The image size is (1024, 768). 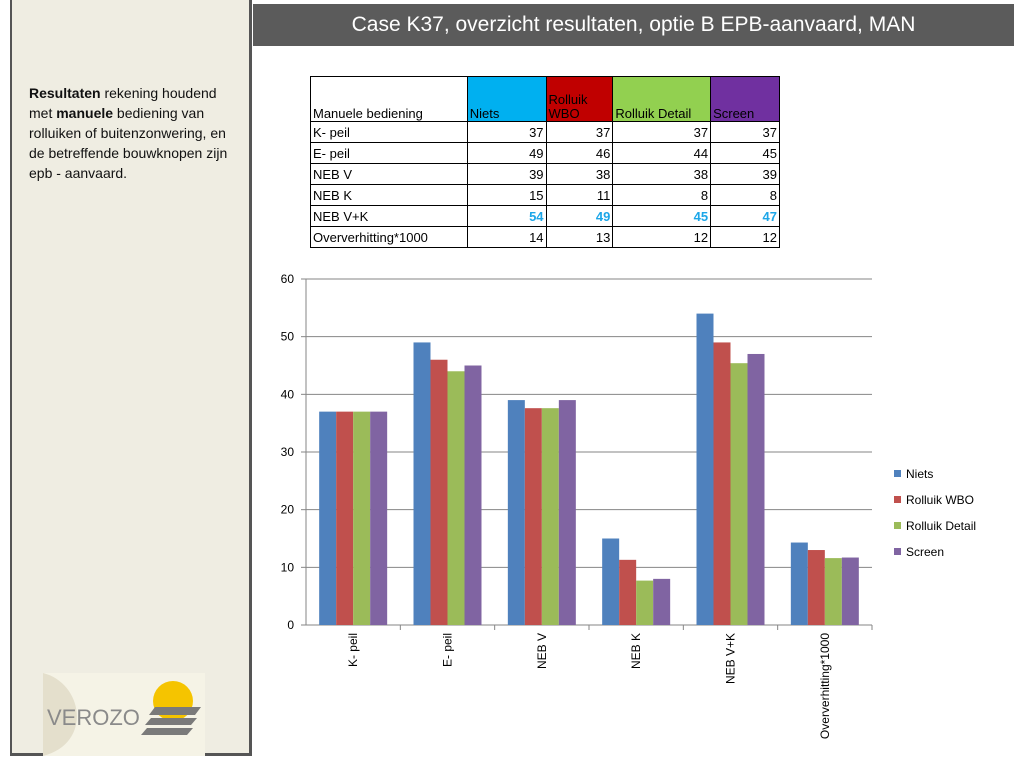 What do you see at coordinates (389, 216) in the screenshot?
I see `row-label: NEB V+K` at bounding box center [389, 216].